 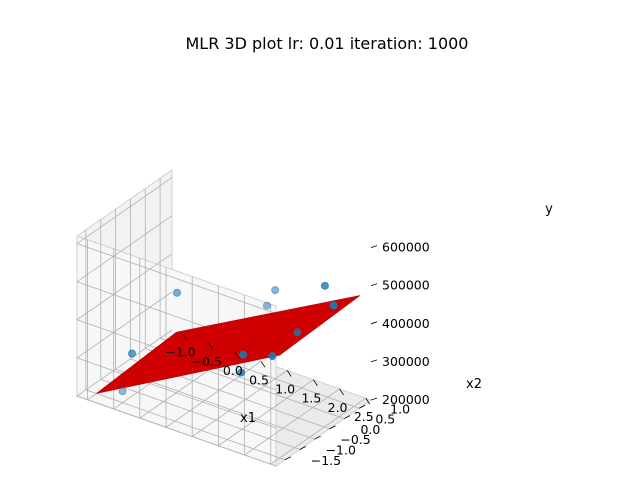 What do you see at coordinates (406, 399) in the screenshot?
I see `y-tick-label: 200000` at bounding box center [406, 399].